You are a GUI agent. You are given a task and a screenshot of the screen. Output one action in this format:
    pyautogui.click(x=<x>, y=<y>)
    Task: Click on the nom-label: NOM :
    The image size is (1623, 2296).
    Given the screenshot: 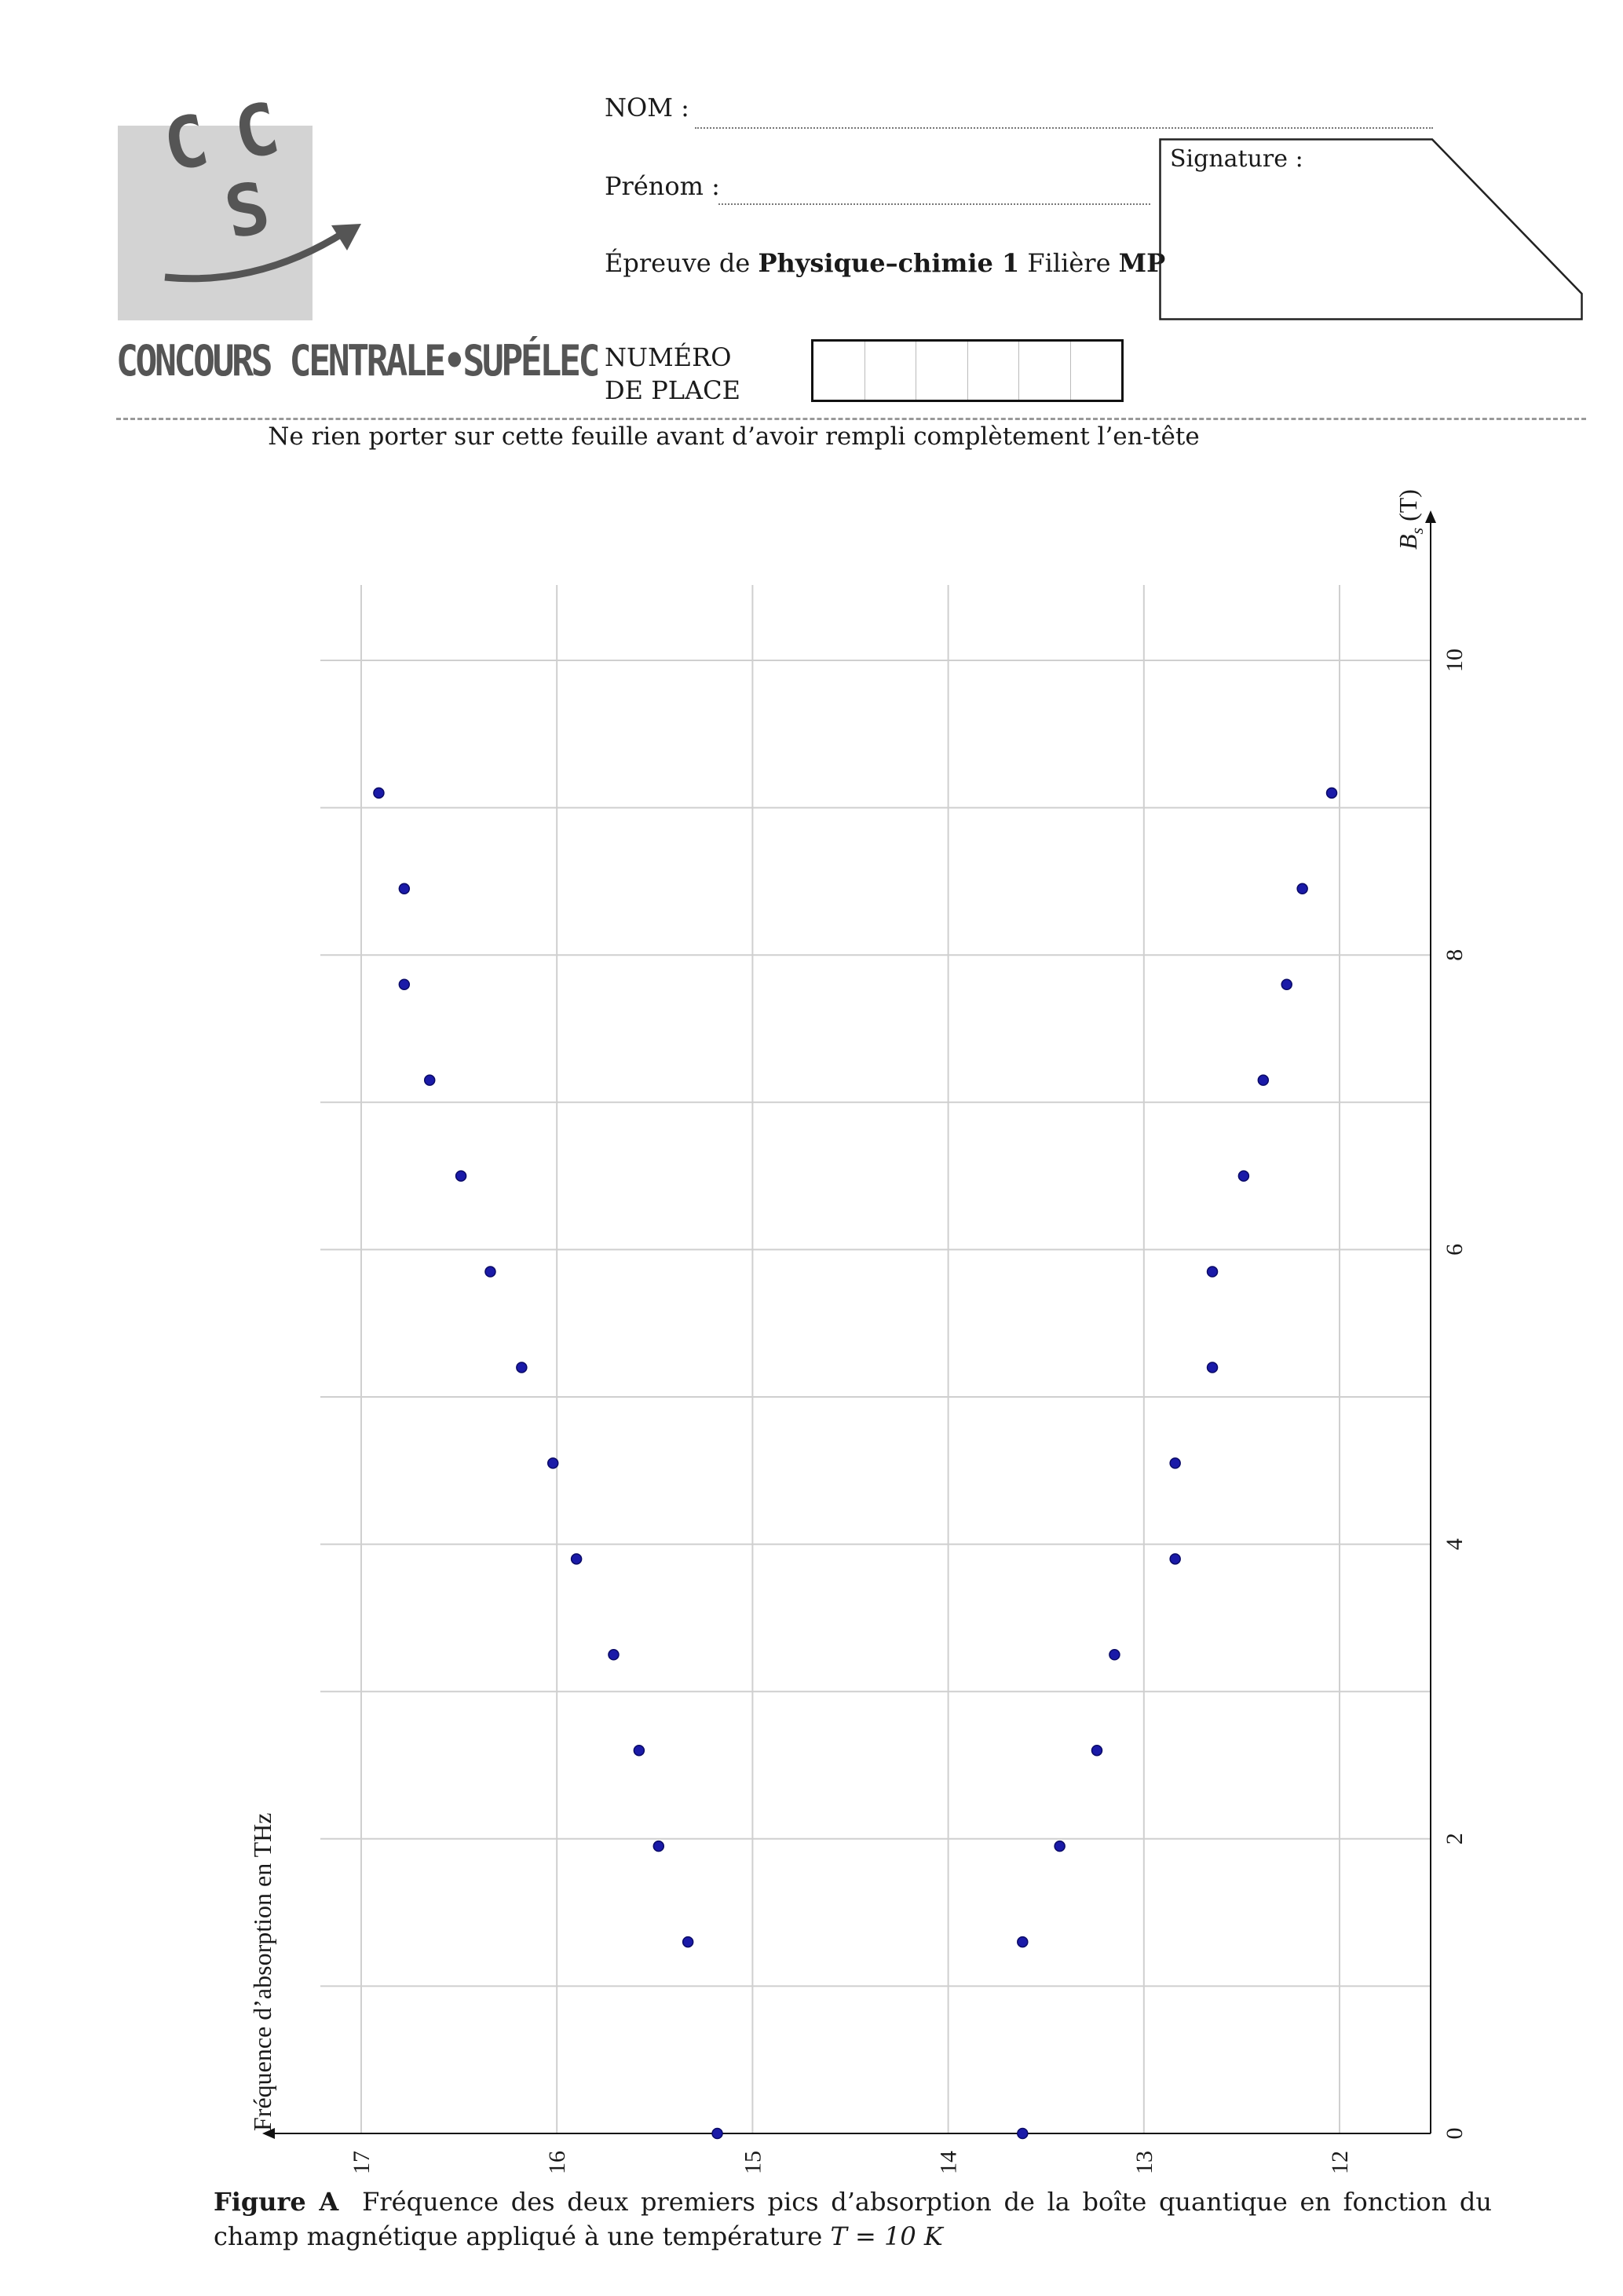 What is the action you would take?
    pyautogui.click(x=647, y=108)
    